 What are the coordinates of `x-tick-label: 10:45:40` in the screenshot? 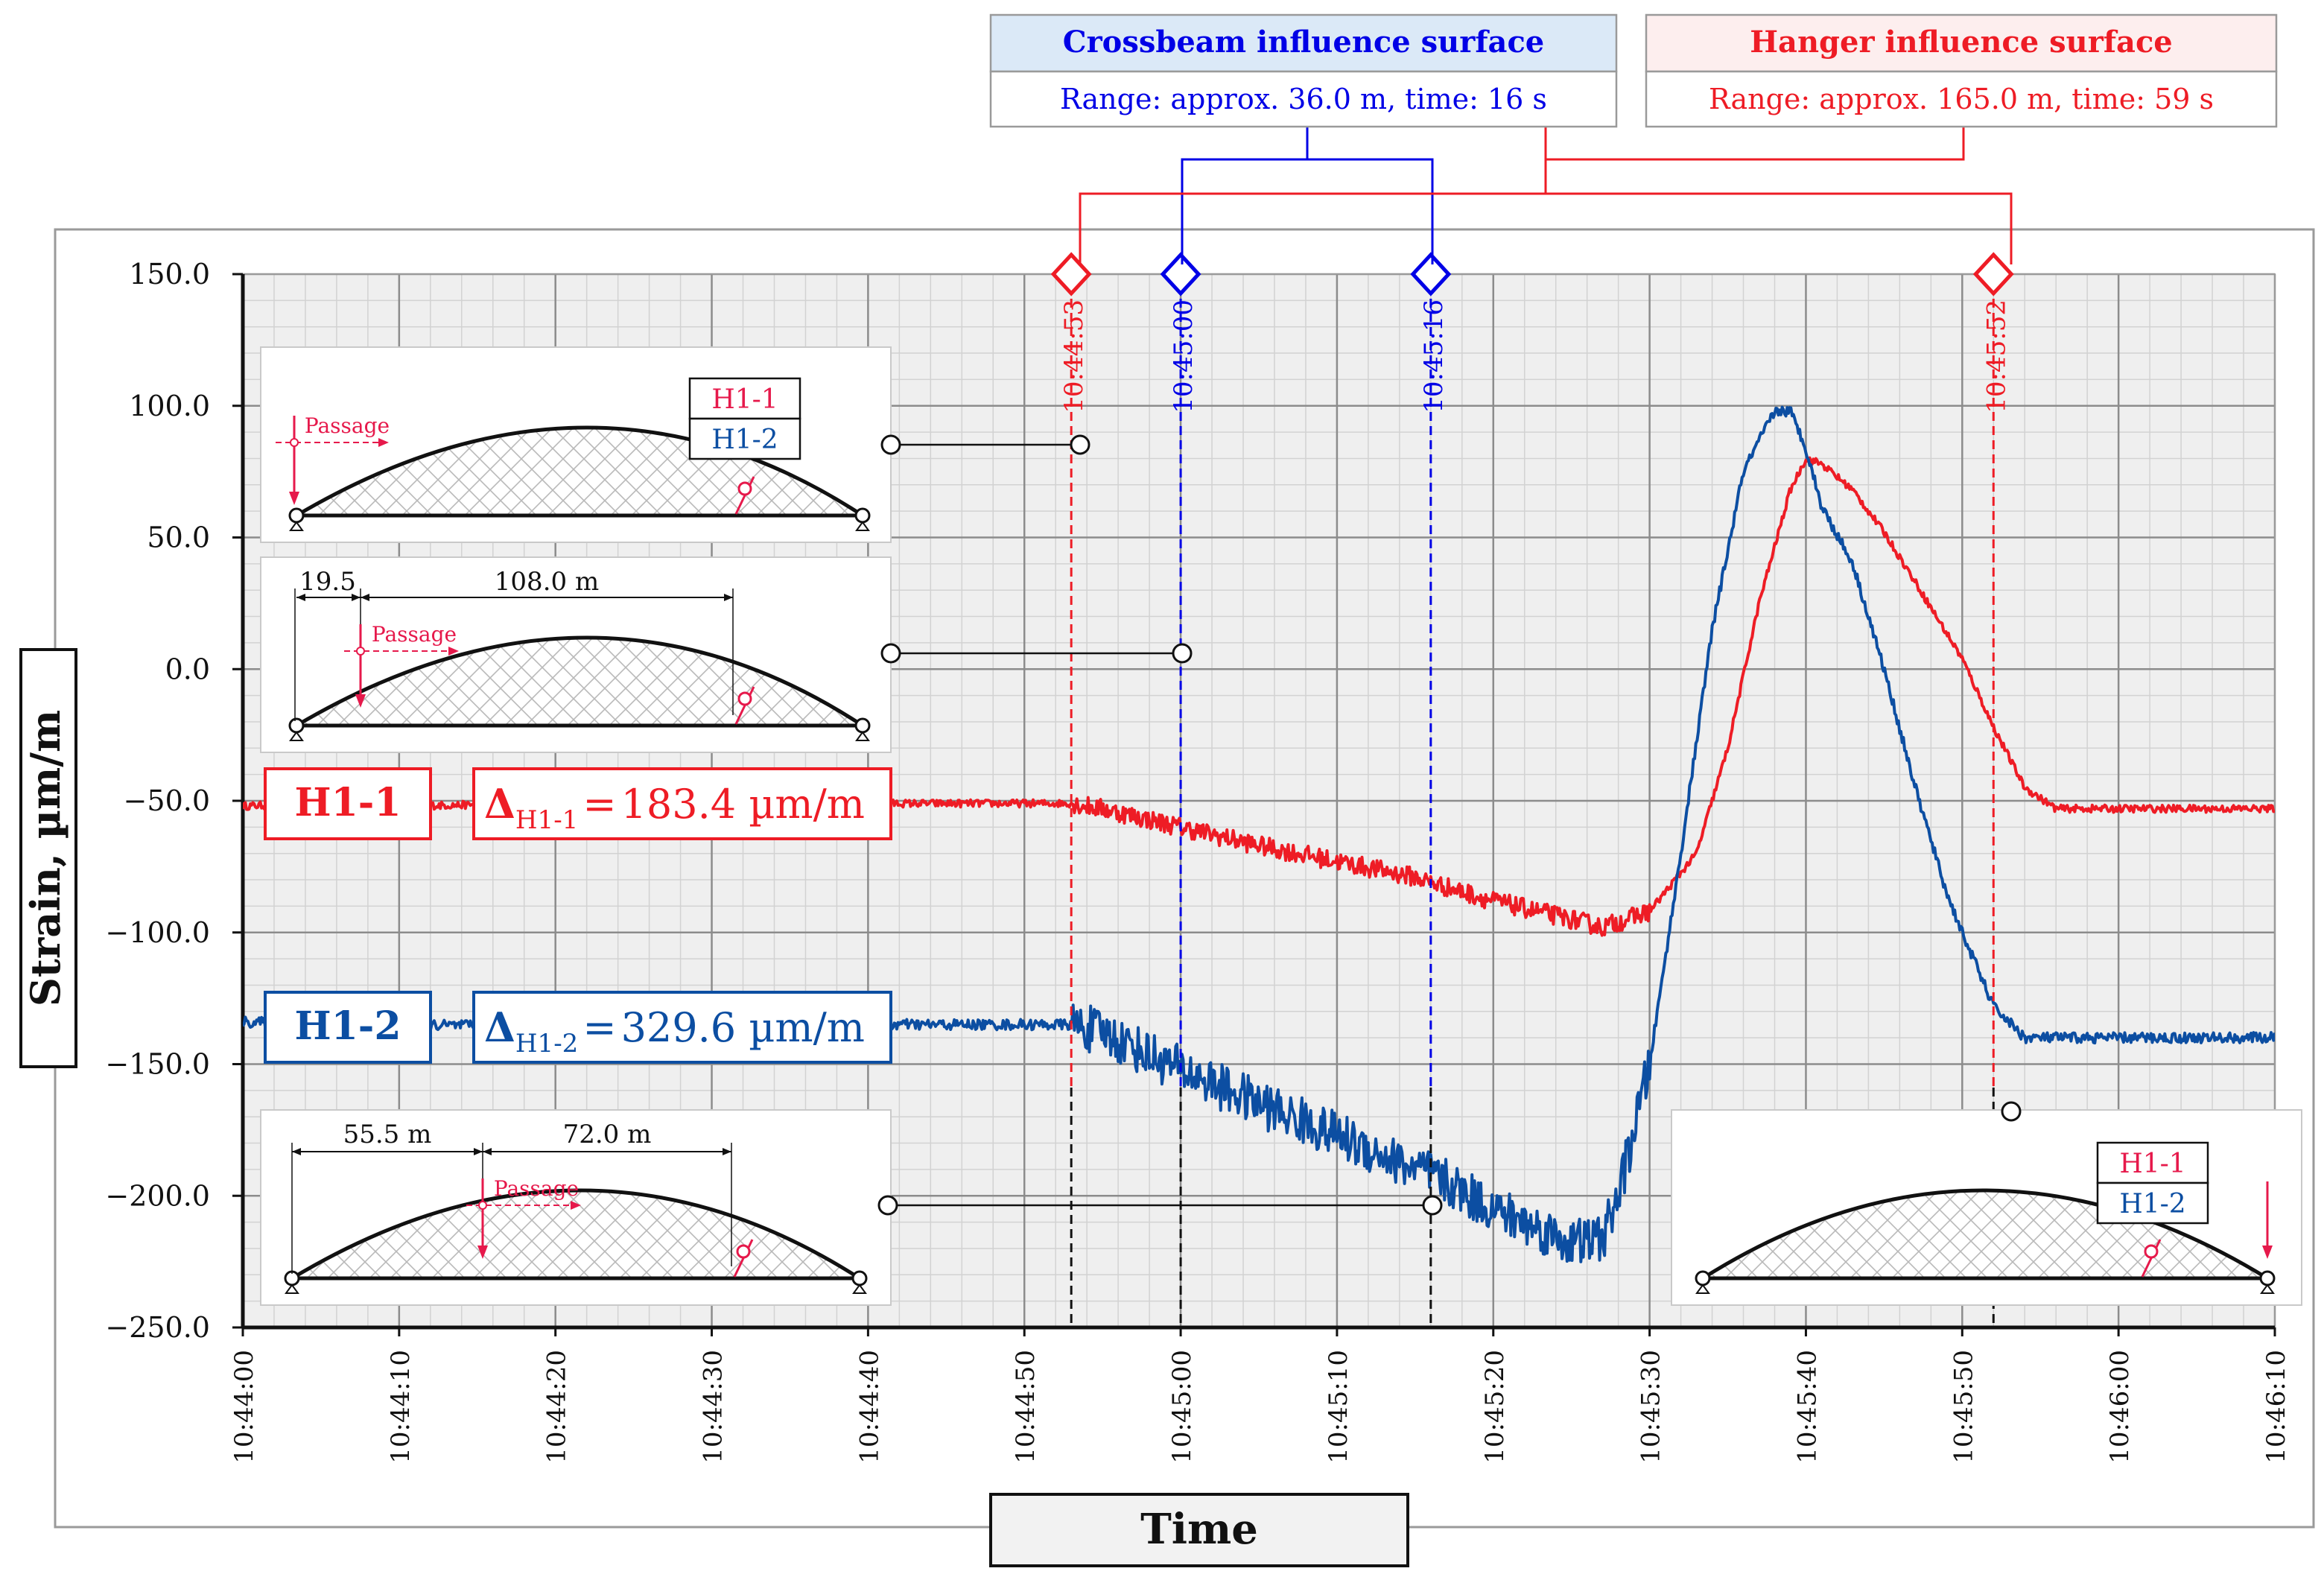 It's located at (1807, 1407).